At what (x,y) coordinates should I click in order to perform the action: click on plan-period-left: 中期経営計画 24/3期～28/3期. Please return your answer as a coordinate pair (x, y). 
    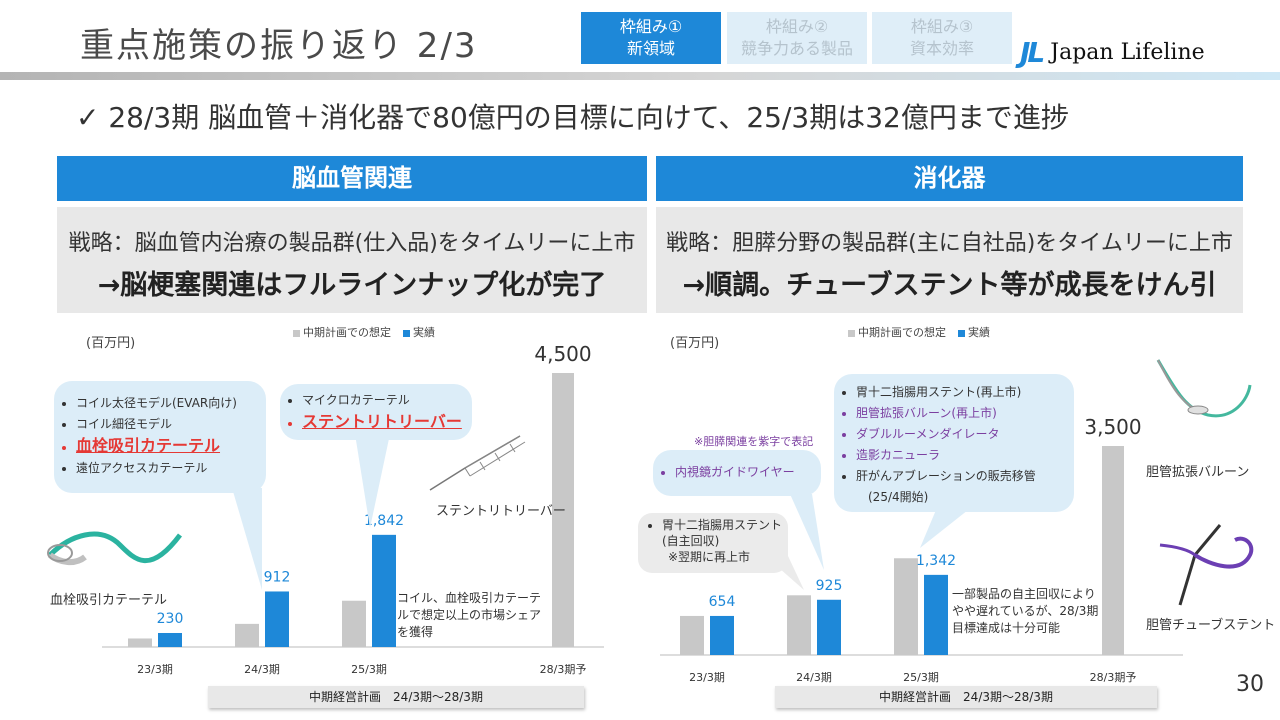
    Looking at the image, I should click on (396, 697).